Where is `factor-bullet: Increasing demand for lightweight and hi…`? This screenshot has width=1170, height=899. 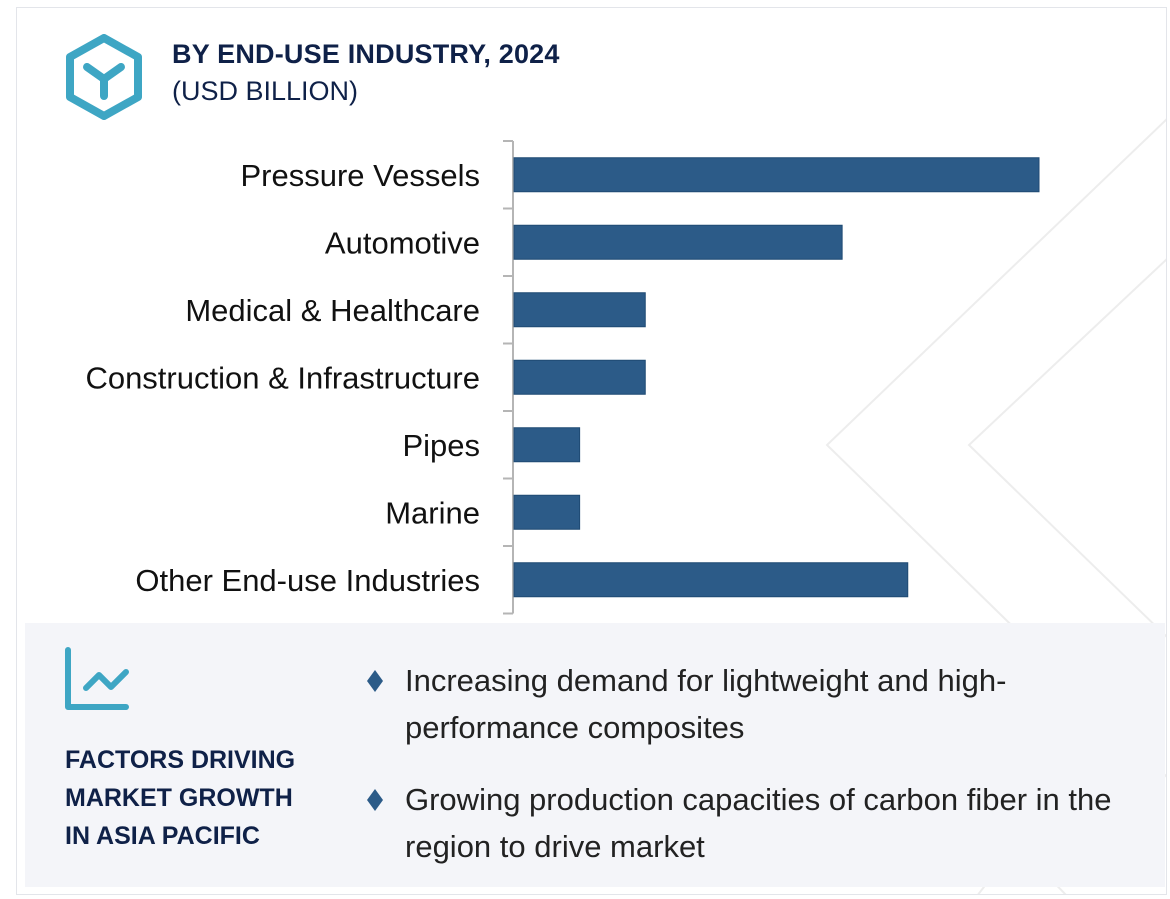
factor-bullet: Increasing demand for lightweight and hi… is located at coordinates (755, 704).